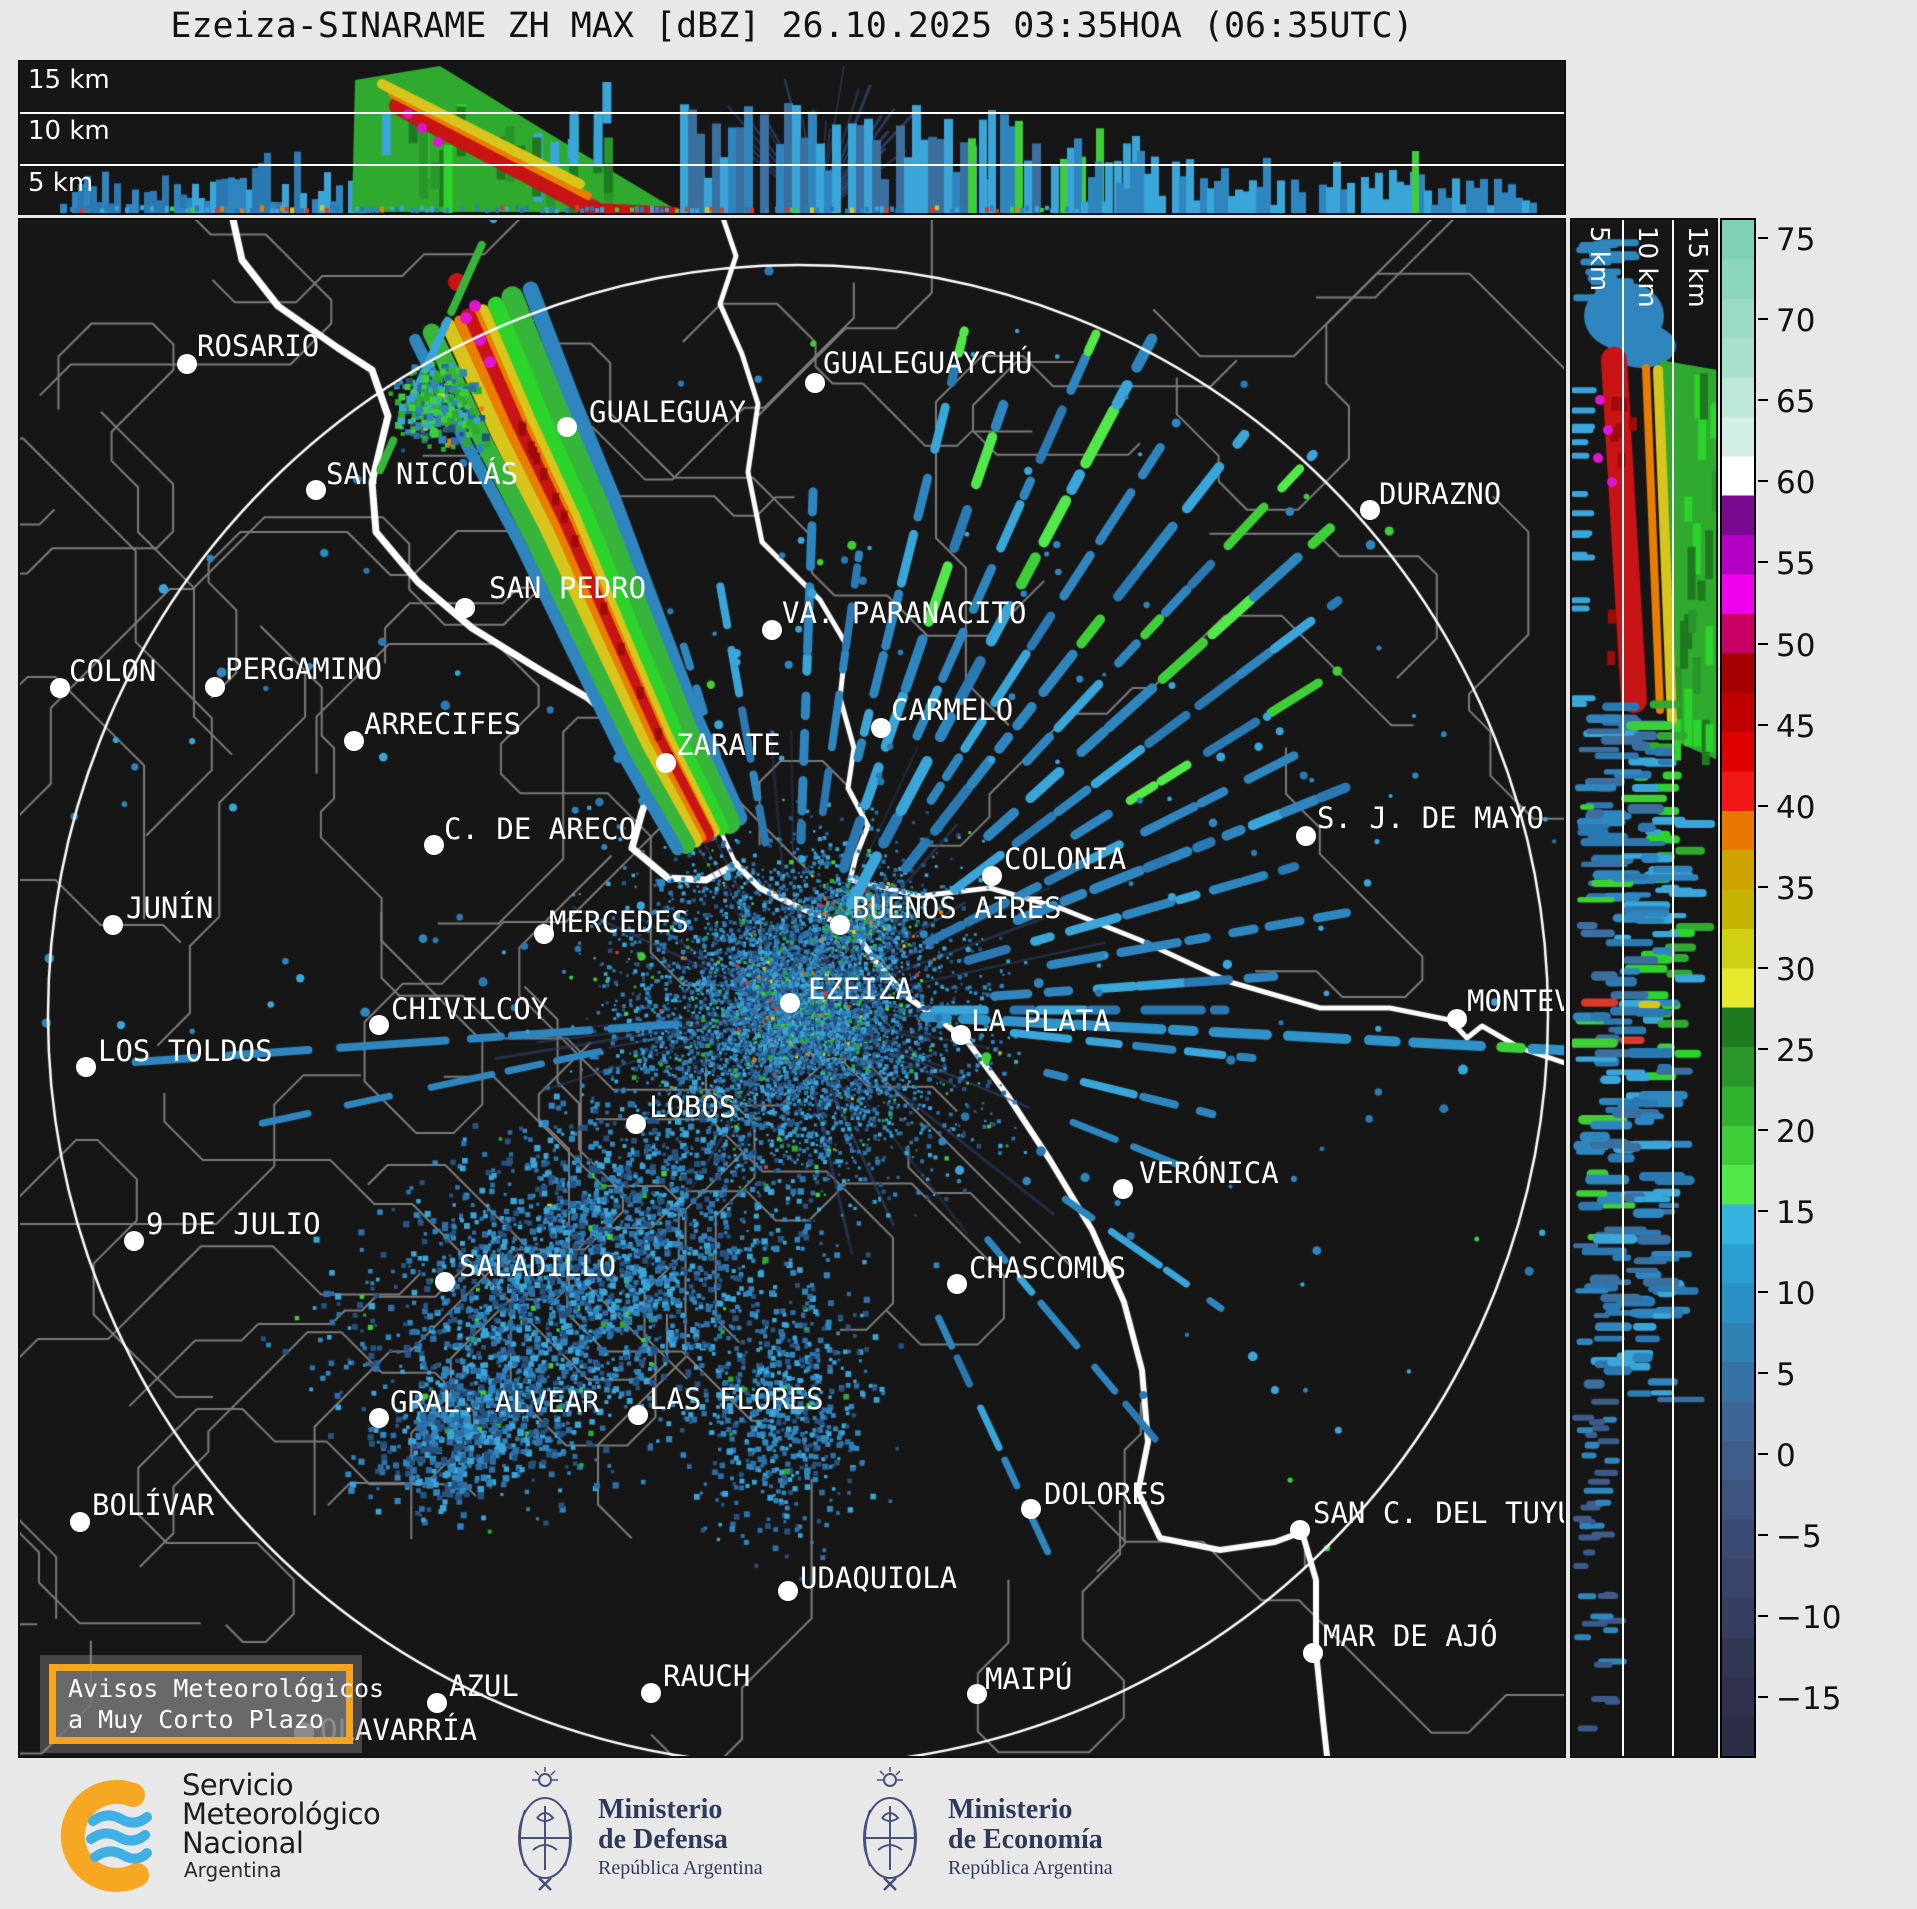  What do you see at coordinates (668, 412) in the screenshot?
I see `city-label: GUALEGUAY` at bounding box center [668, 412].